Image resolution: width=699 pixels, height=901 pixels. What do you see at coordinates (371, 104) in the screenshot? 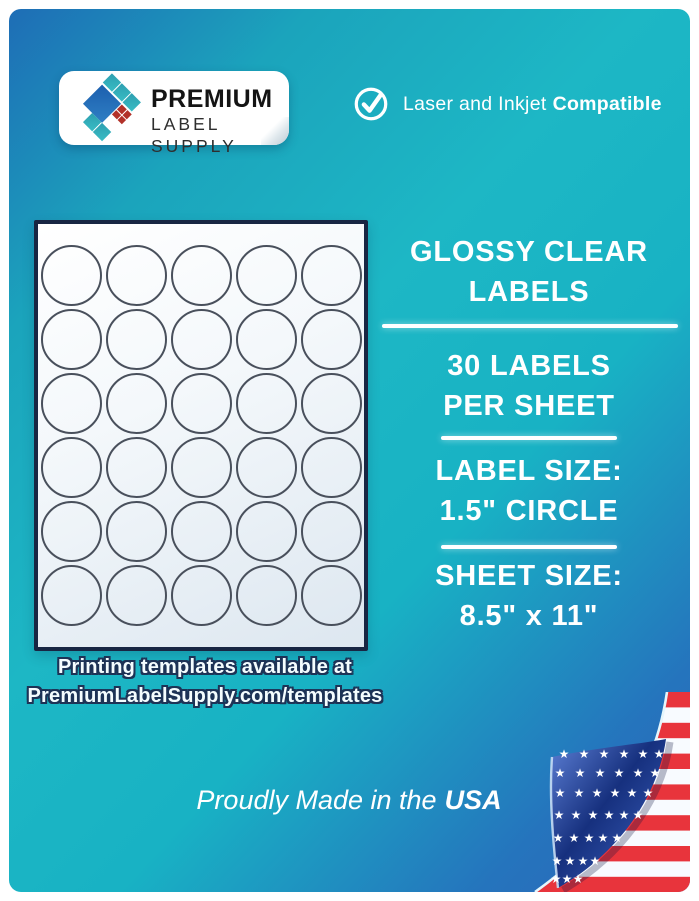
I see `check-circle-icon` at bounding box center [371, 104].